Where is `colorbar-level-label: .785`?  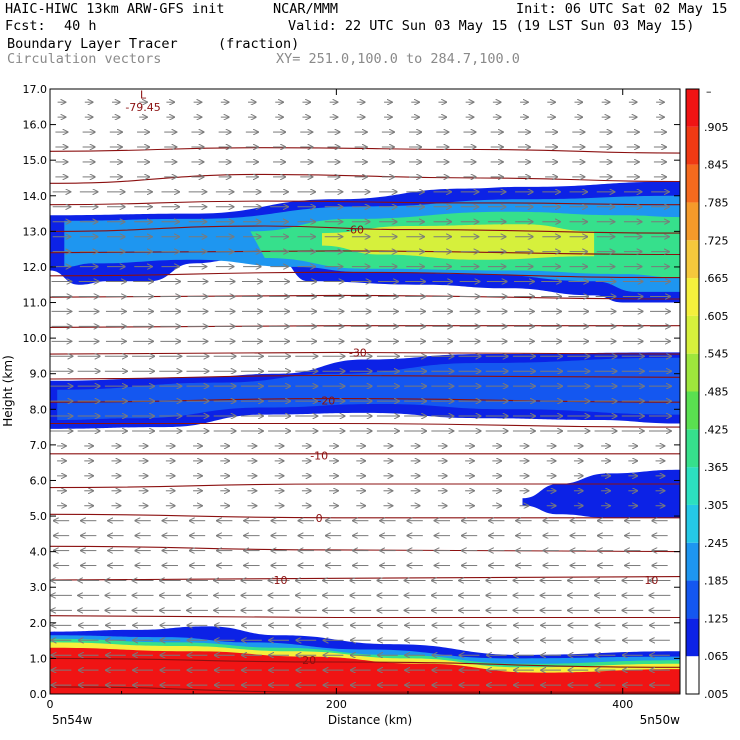
colorbar-level-label: .785 is located at coordinates (716, 202).